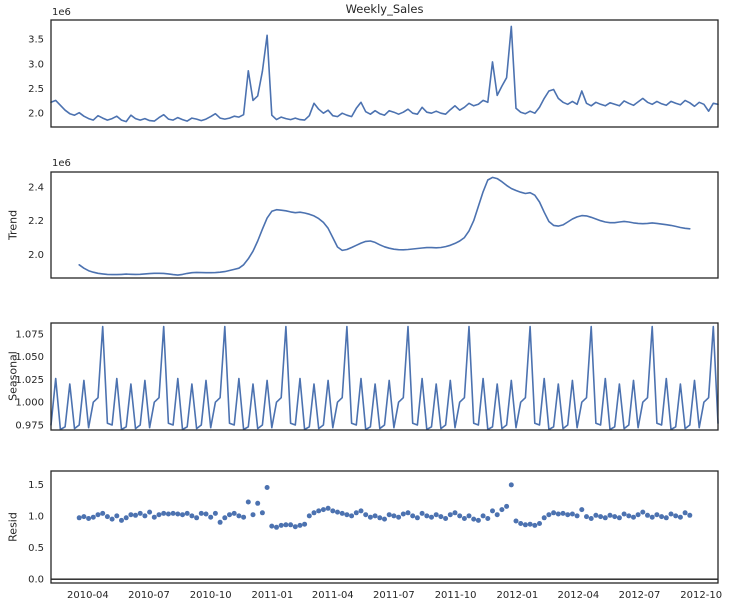  I want to click on xtick-label: 2010-07, so click(149, 595).